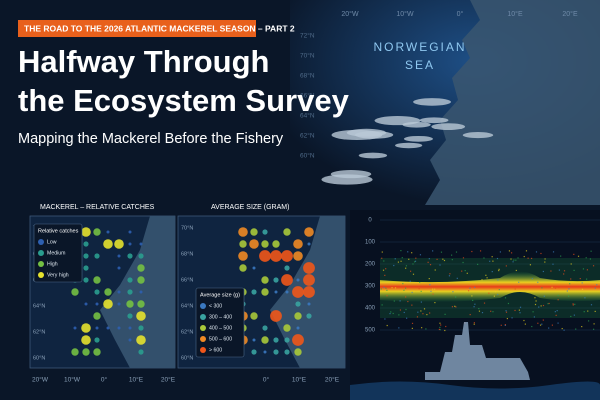  I want to click on depth-label: 400, so click(370, 309).